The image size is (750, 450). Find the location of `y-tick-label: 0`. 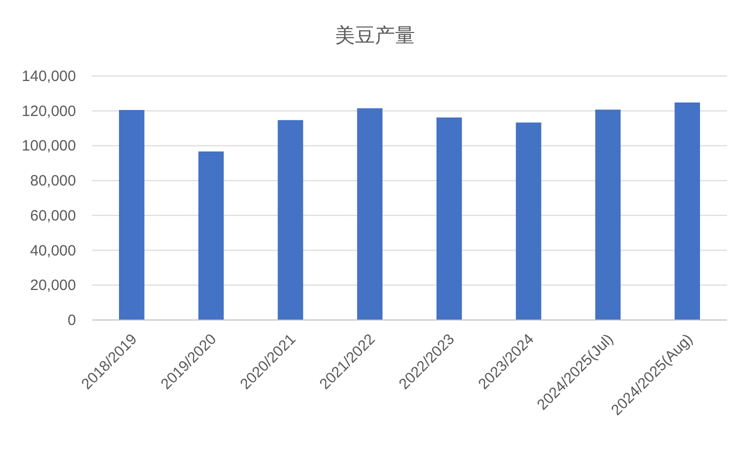

y-tick-label: 0 is located at coordinates (72, 320).